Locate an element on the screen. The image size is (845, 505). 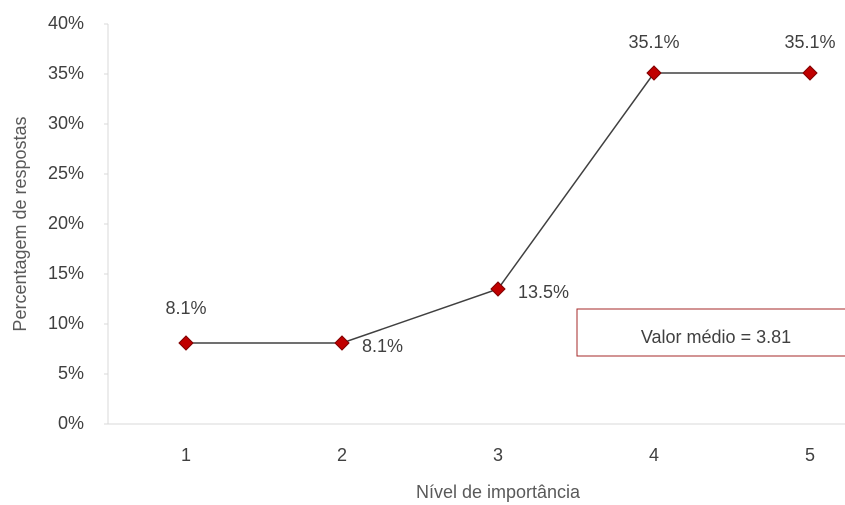
y-tick-label: 30% is located at coordinates (66, 123).